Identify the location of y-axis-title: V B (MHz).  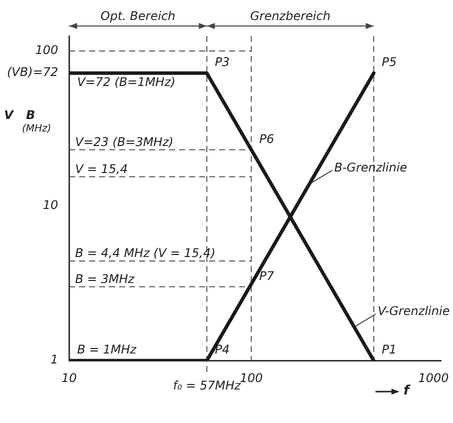
(28, 121).